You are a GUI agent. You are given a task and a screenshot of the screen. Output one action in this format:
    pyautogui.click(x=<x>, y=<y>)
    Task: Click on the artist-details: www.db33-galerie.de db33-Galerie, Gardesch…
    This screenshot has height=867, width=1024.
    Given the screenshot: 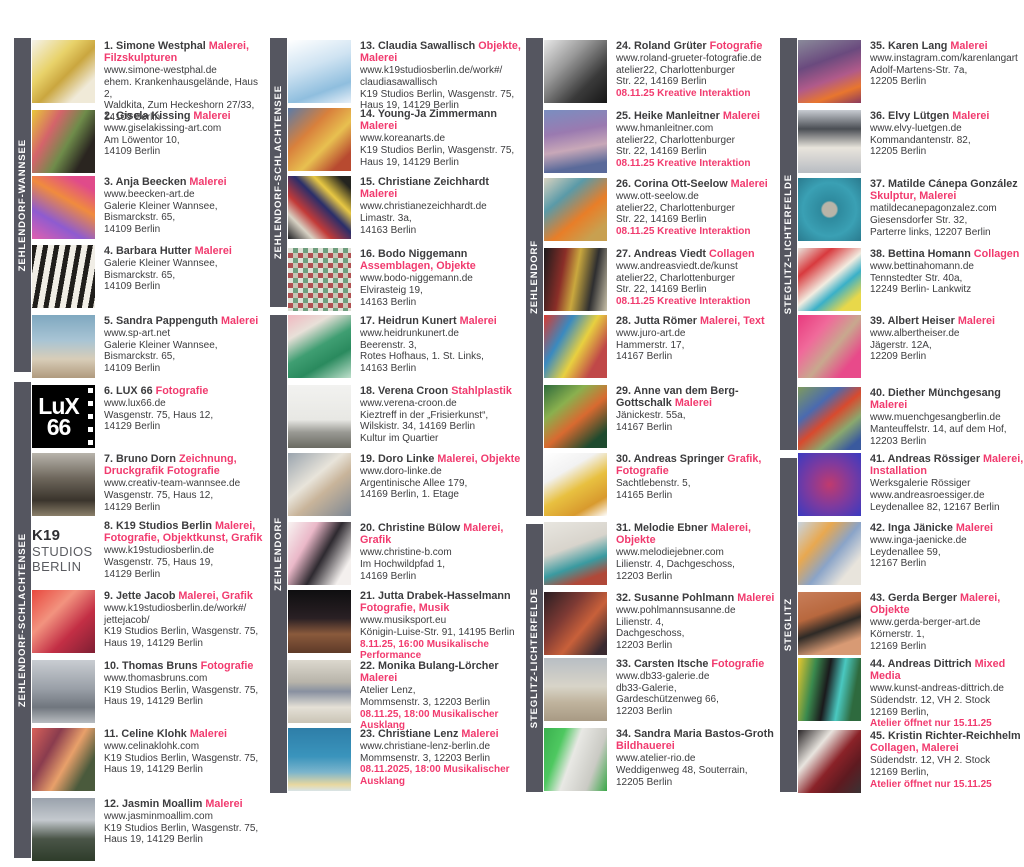 What is the action you would take?
    pyautogui.click(x=697, y=694)
    